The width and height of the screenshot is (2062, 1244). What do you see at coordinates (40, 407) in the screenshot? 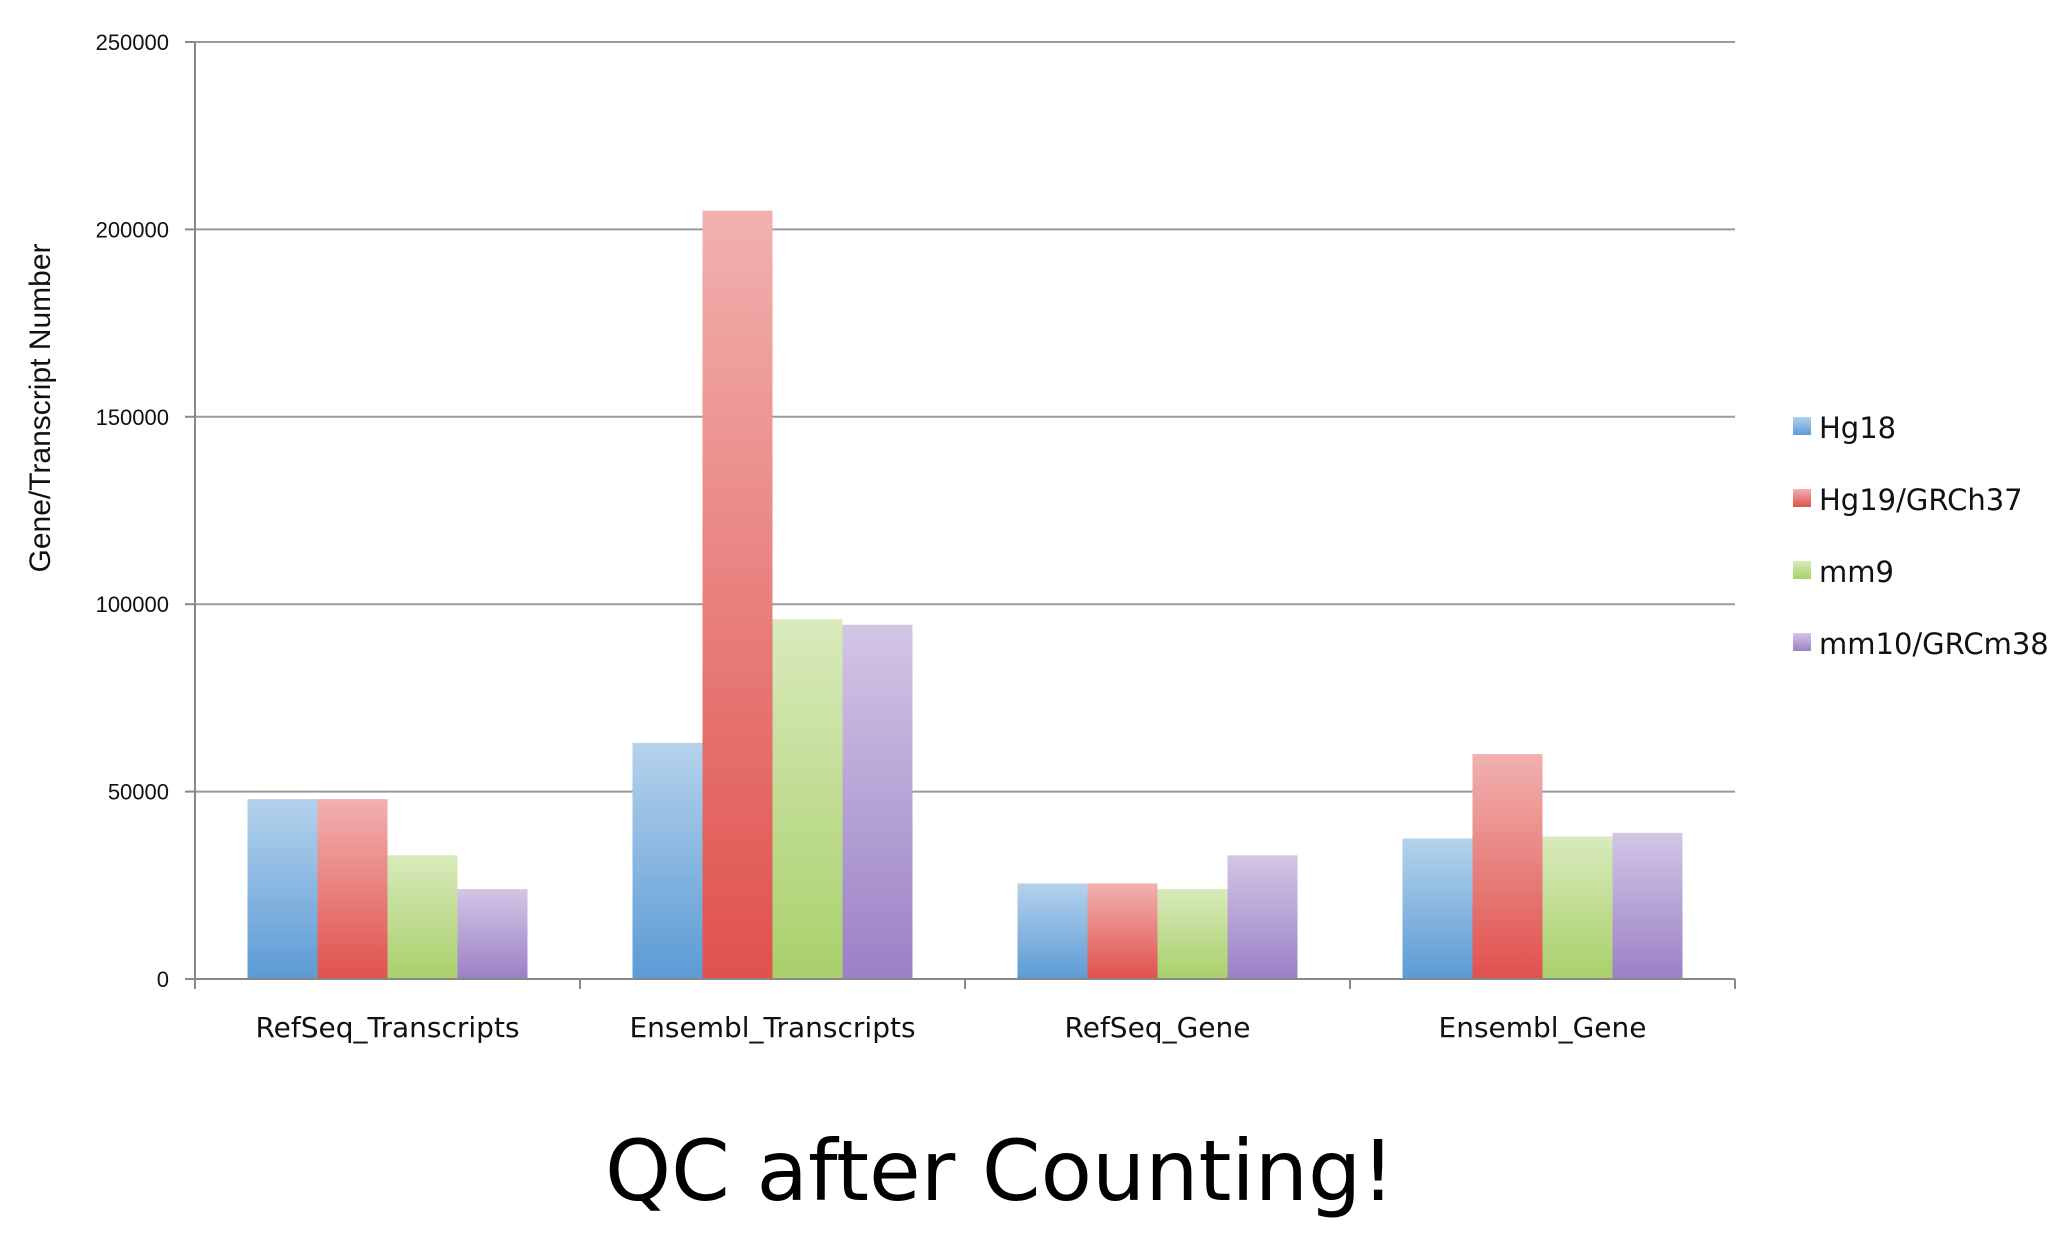
I see `y-axis-title: Gene/Transcript Number` at bounding box center [40, 407].